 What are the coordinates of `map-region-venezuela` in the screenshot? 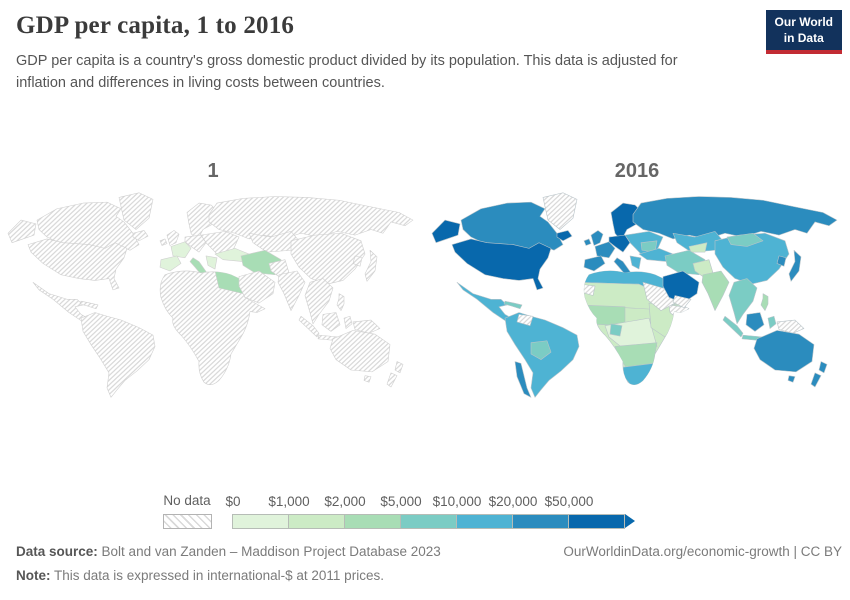 It's located at (525, 320).